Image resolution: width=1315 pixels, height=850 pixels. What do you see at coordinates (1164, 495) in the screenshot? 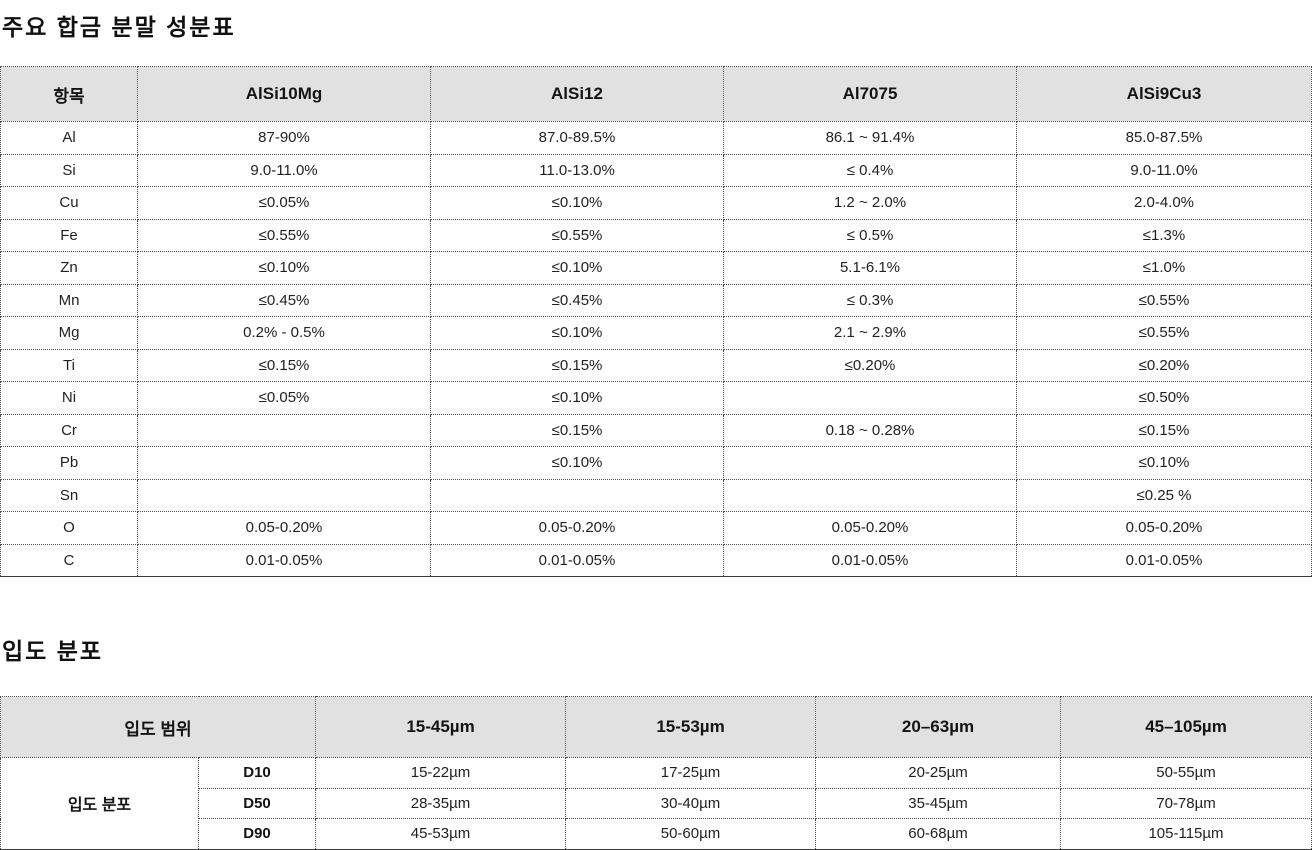
I see `value-cell: ≤0.25 %` at bounding box center [1164, 495].